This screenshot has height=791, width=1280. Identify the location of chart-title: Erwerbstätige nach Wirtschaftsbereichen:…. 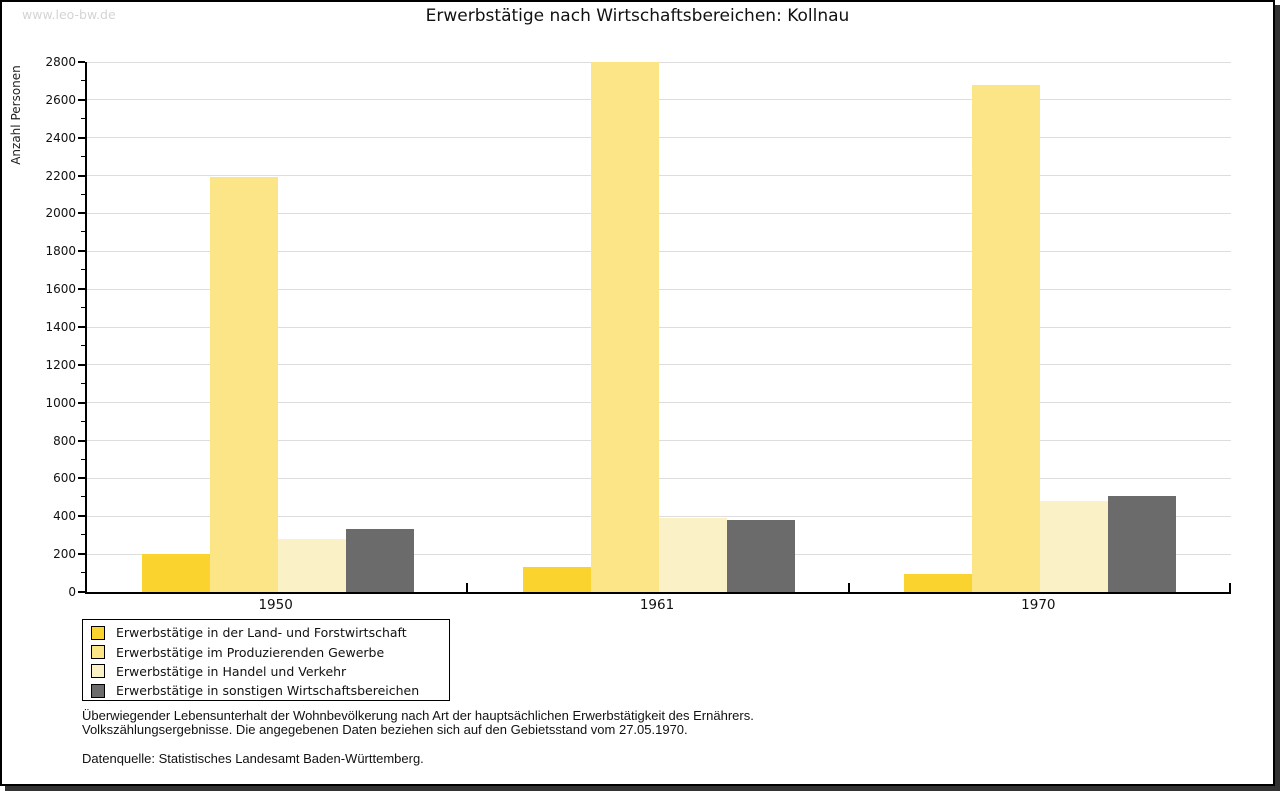
(637, 16).